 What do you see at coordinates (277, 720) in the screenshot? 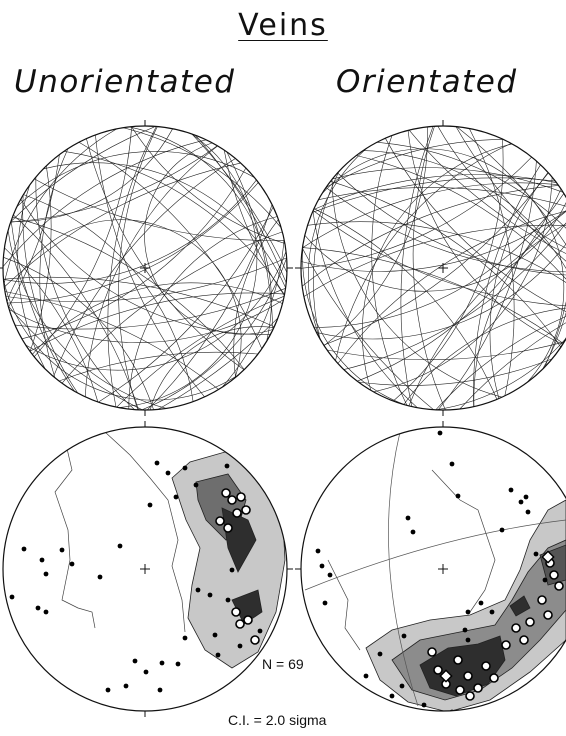
I see `contour-interval-label: C.I. = 2.0 sigma` at bounding box center [277, 720].